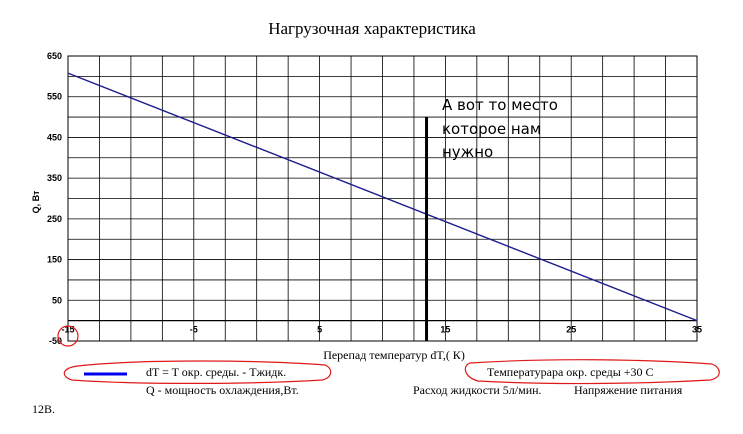 The width and height of the screenshot is (743, 434). Describe the element at coordinates (194, 330) in the screenshot. I see `x-tick-label: -5` at that location.